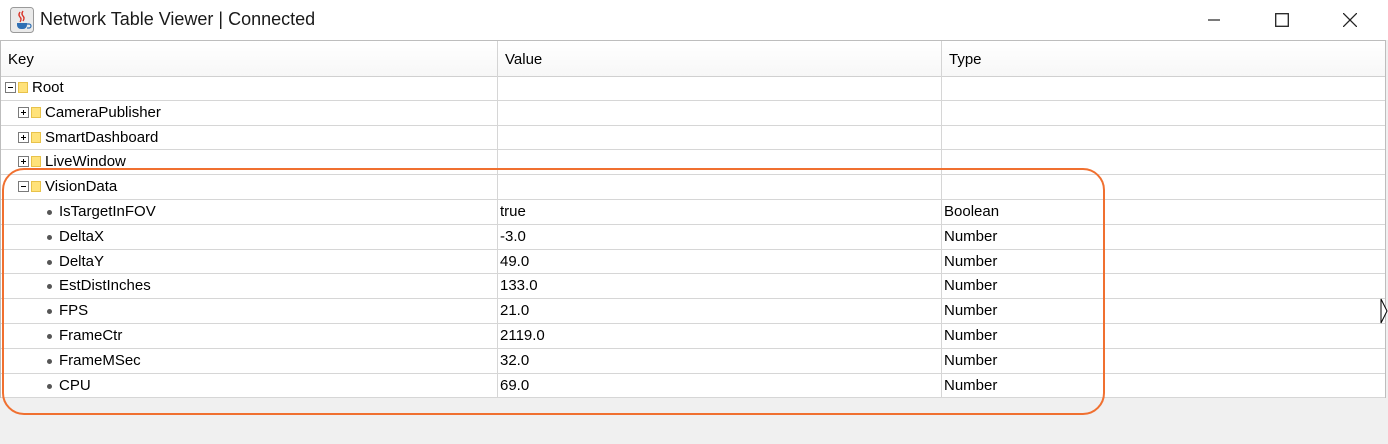 The image size is (1388, 444). Describe the element at coordinates (249, 58) in the screenshot. I see `column-header-key: Key` at that location.